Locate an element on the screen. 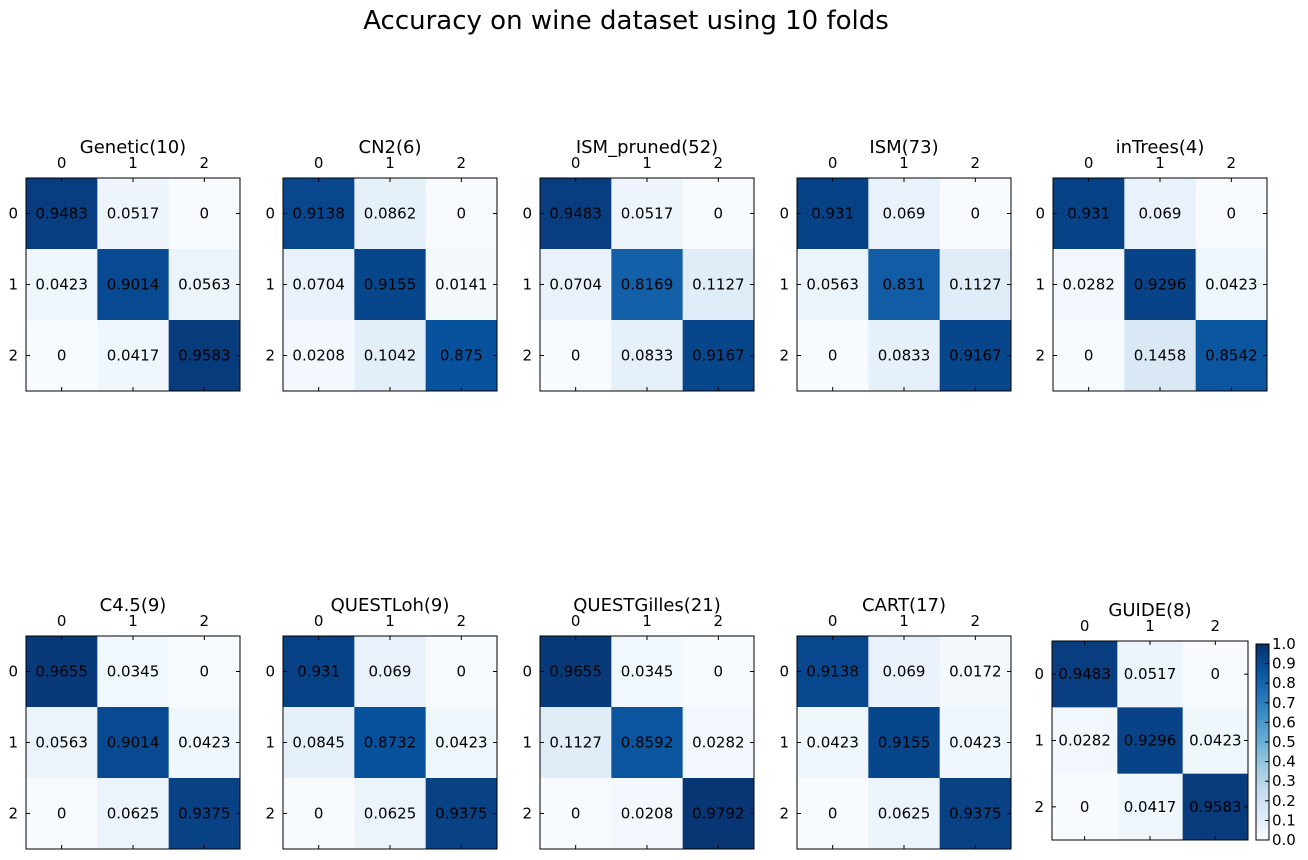 Image resolution: width=1308 pixels, height=860 pixels. cell-value-label: 0.0417 is located at coordinates (133, 356).